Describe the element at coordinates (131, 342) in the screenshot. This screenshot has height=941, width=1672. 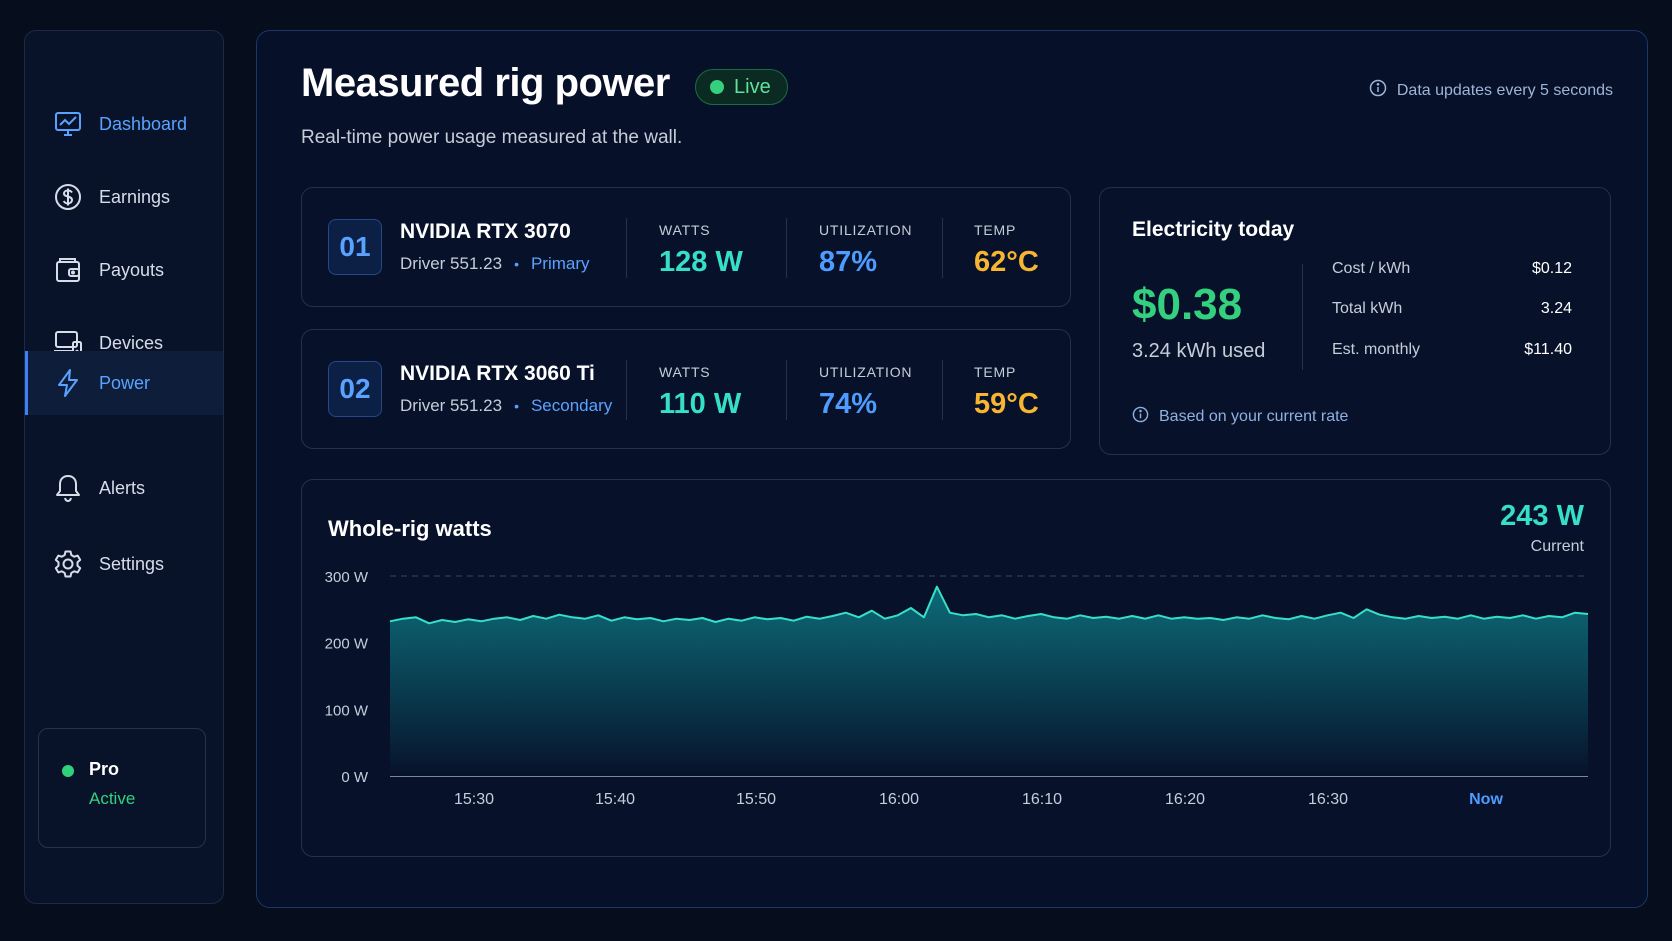
I see `sidebar-item-label: Devices` at that location.